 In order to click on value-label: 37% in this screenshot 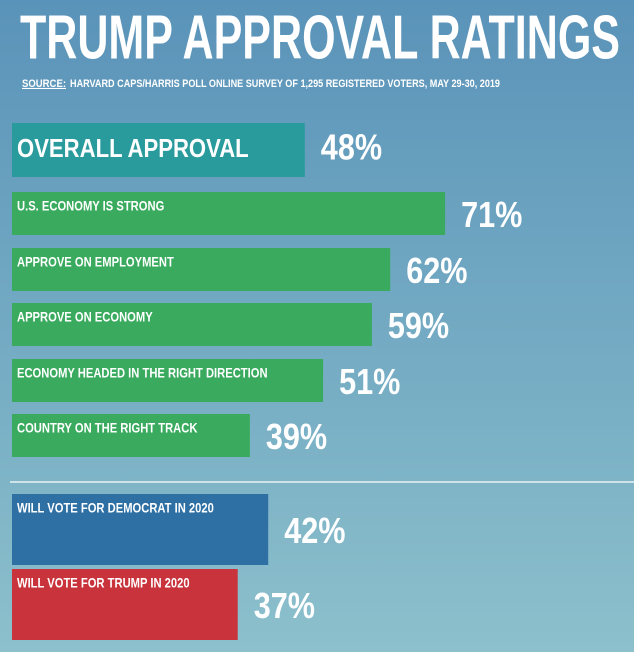, I will do `click(284, 605)`.